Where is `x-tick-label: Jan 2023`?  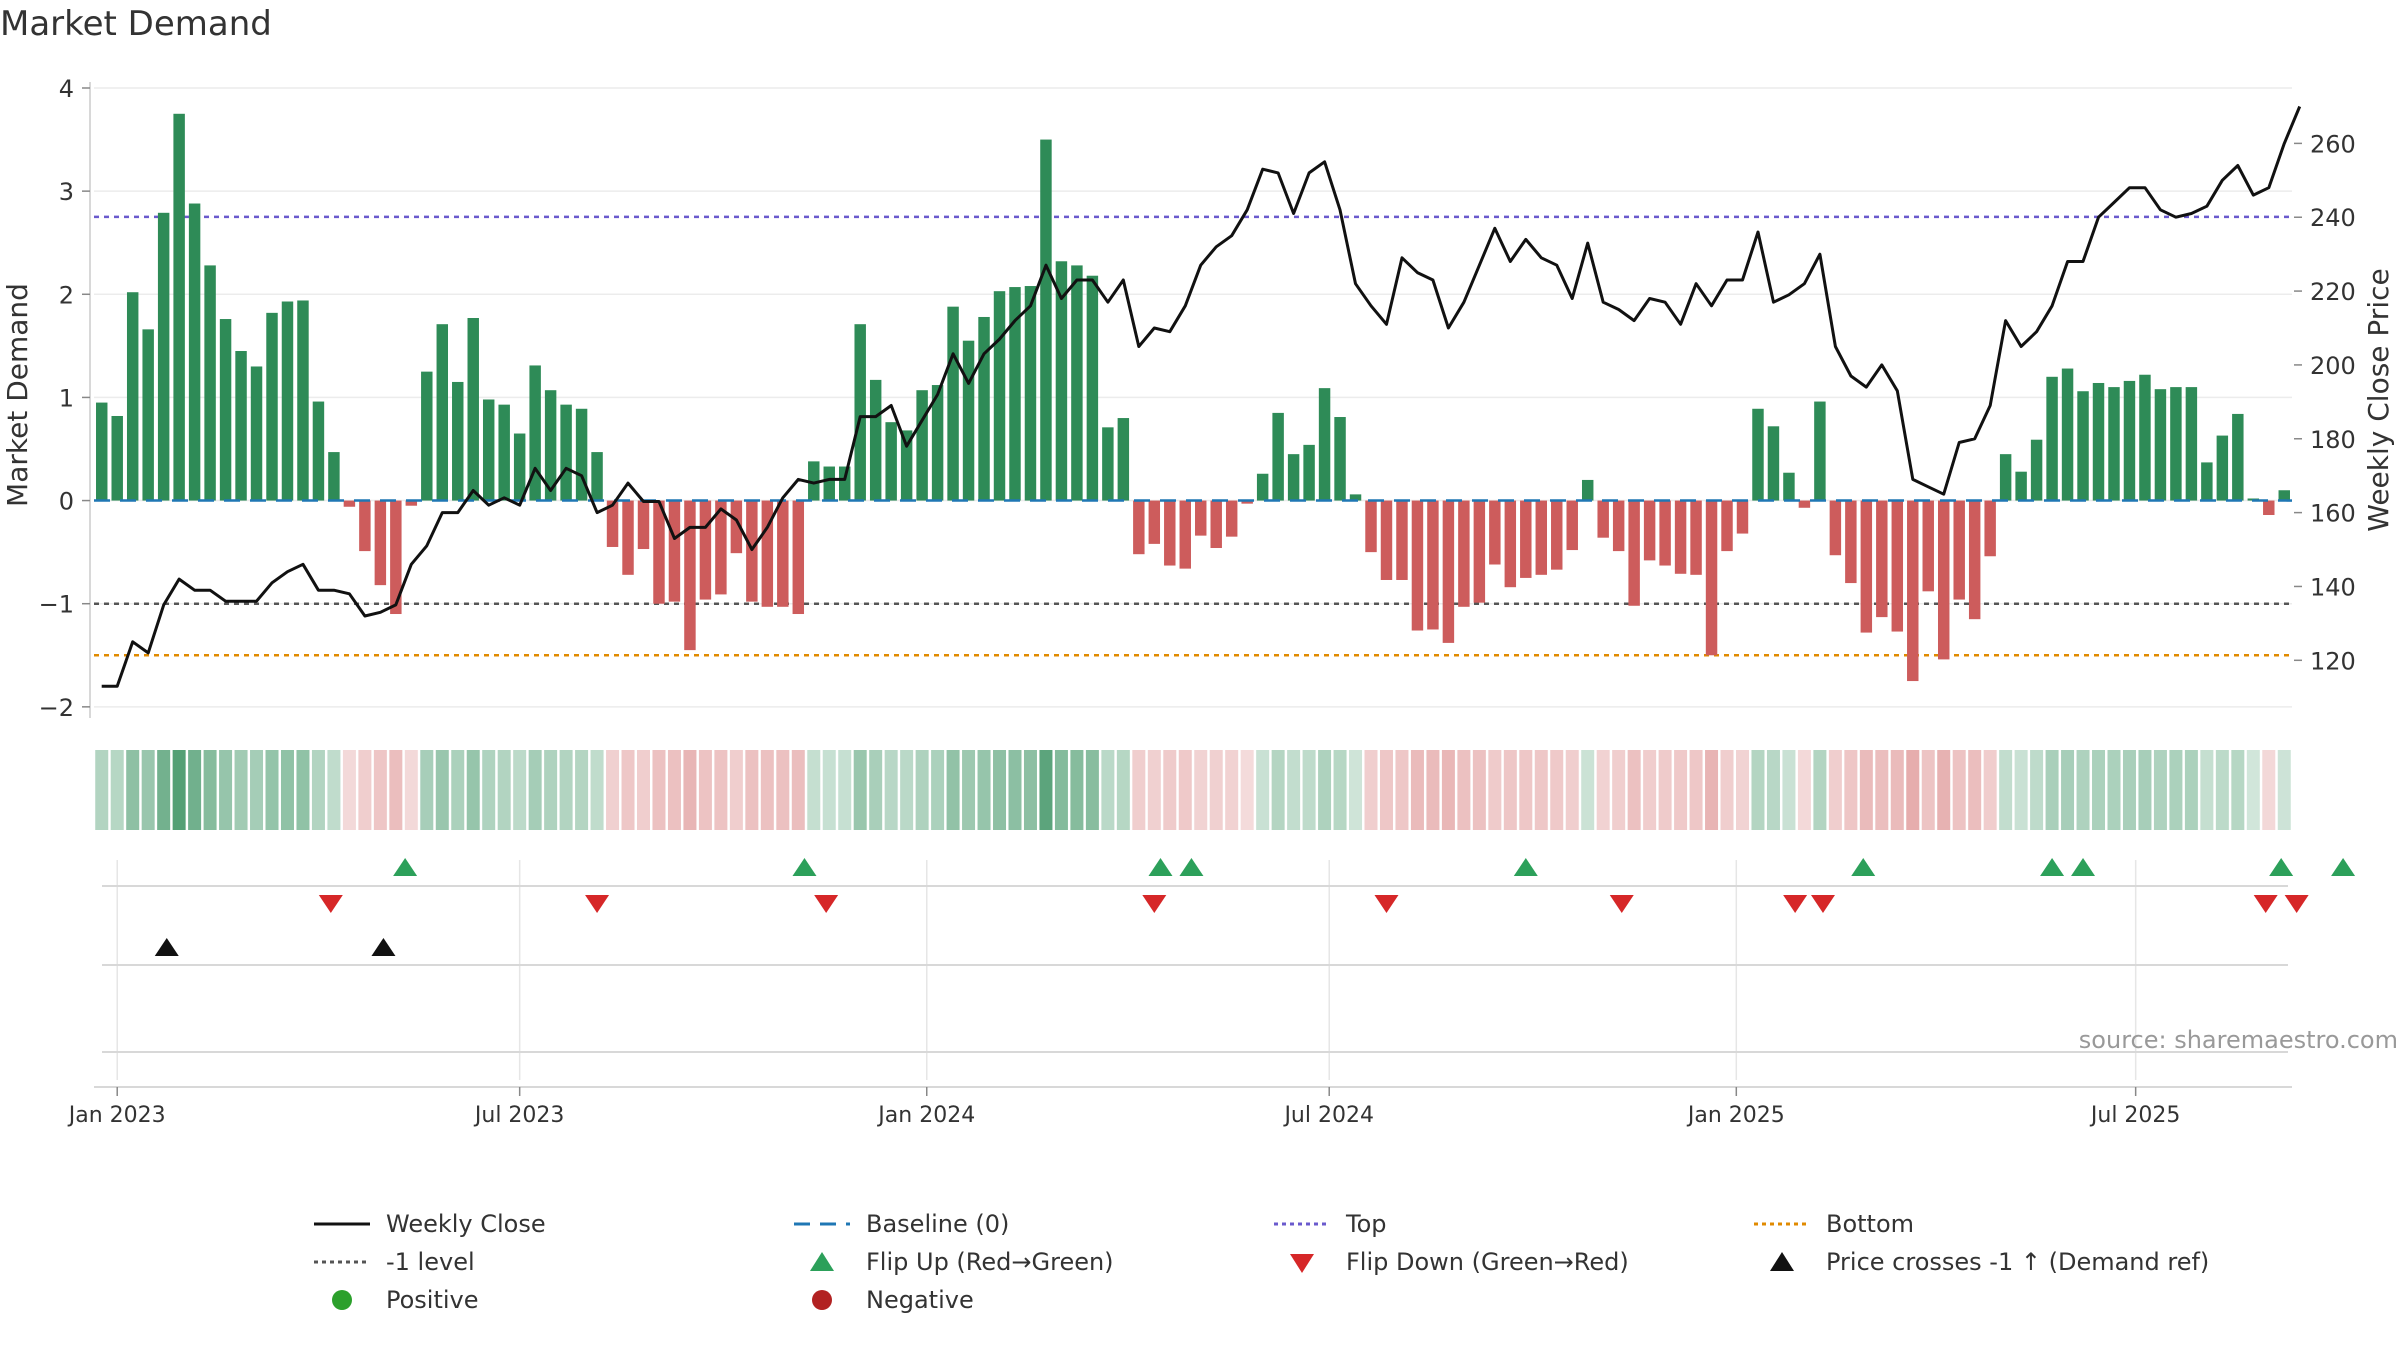 x-tick-label: Jan 2023 is located at coordinates (116, 1115).